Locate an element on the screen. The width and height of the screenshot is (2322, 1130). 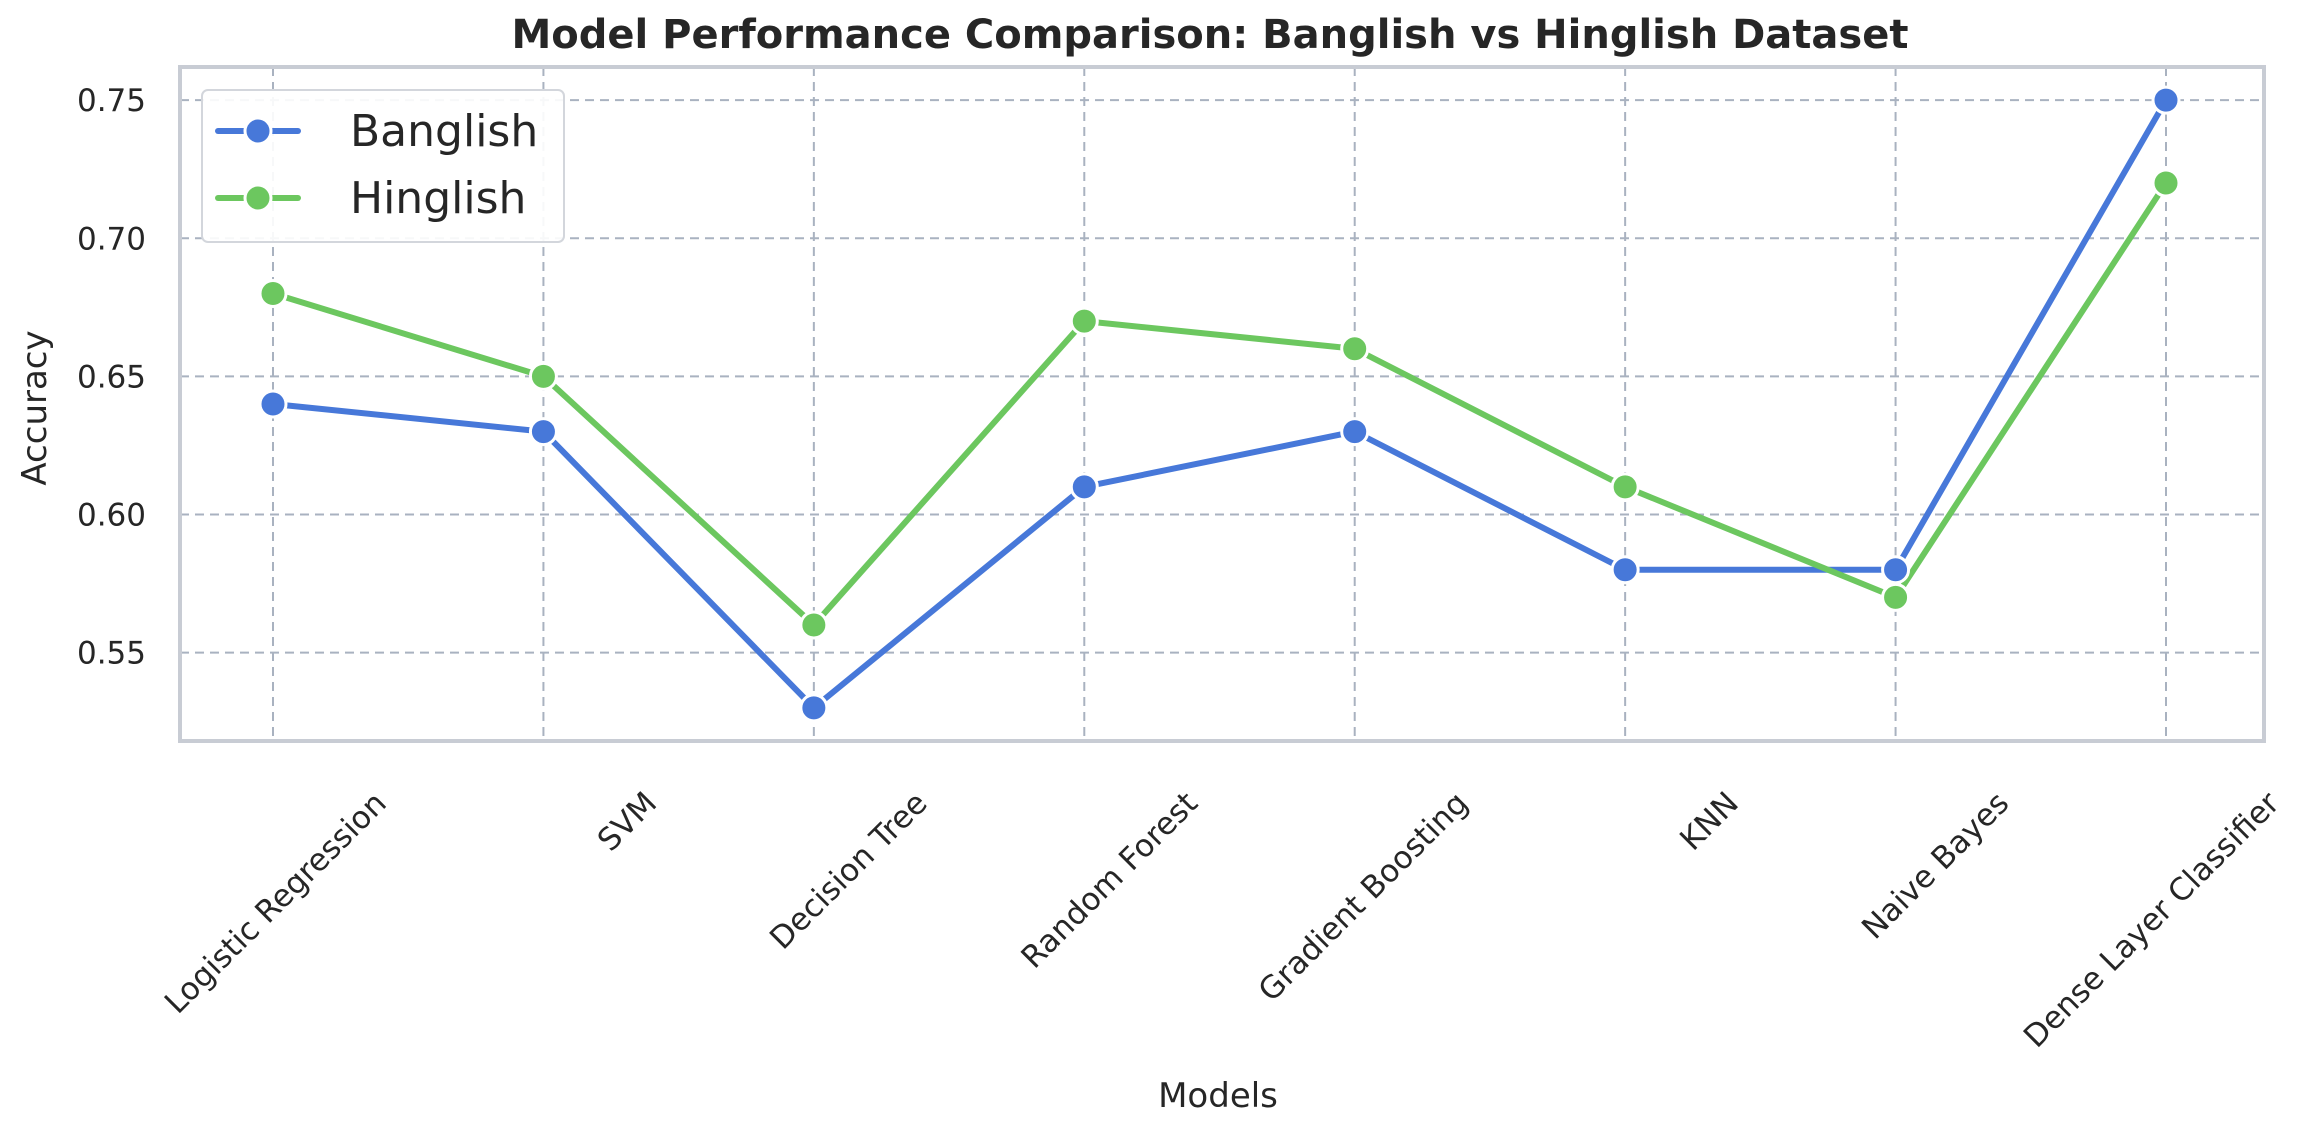
y-tick-label: 0.60 is located at coordinates (111, 515).